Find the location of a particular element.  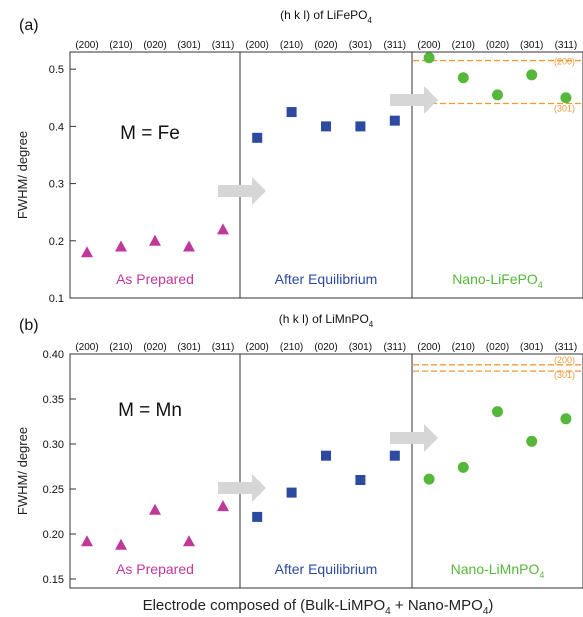

panel-title: (h k l) of LiMnPO4 is located at coordinates (326, 320).